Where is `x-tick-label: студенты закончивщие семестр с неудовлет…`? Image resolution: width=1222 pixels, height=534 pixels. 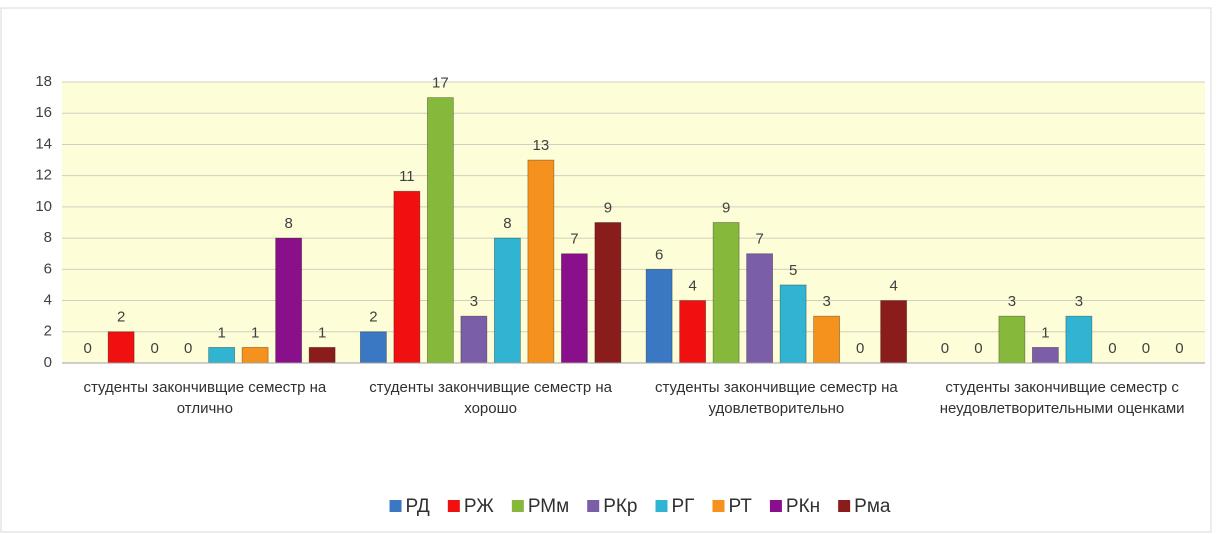
x-tick-label: студенты закончивщие семестр с неудовлет… is located at coordinates (1062, 398).